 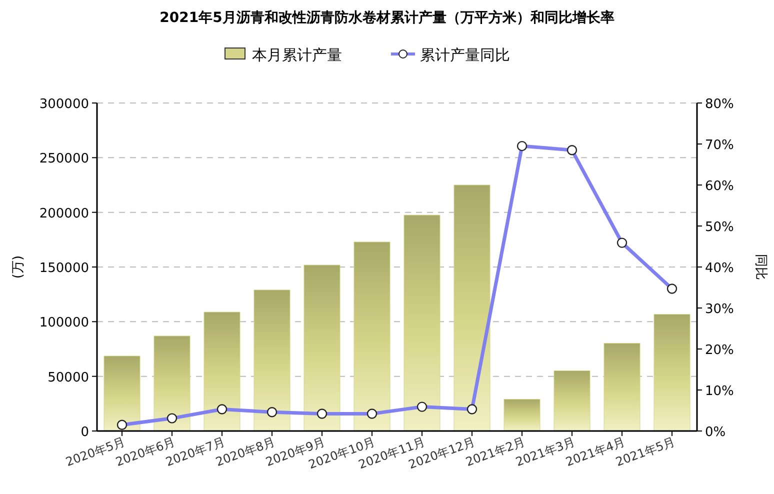 What do you see at coordinates (760, 267) in the screenshot?
I see `y2-axis-title: 同比` at bounding box center [760, 267].